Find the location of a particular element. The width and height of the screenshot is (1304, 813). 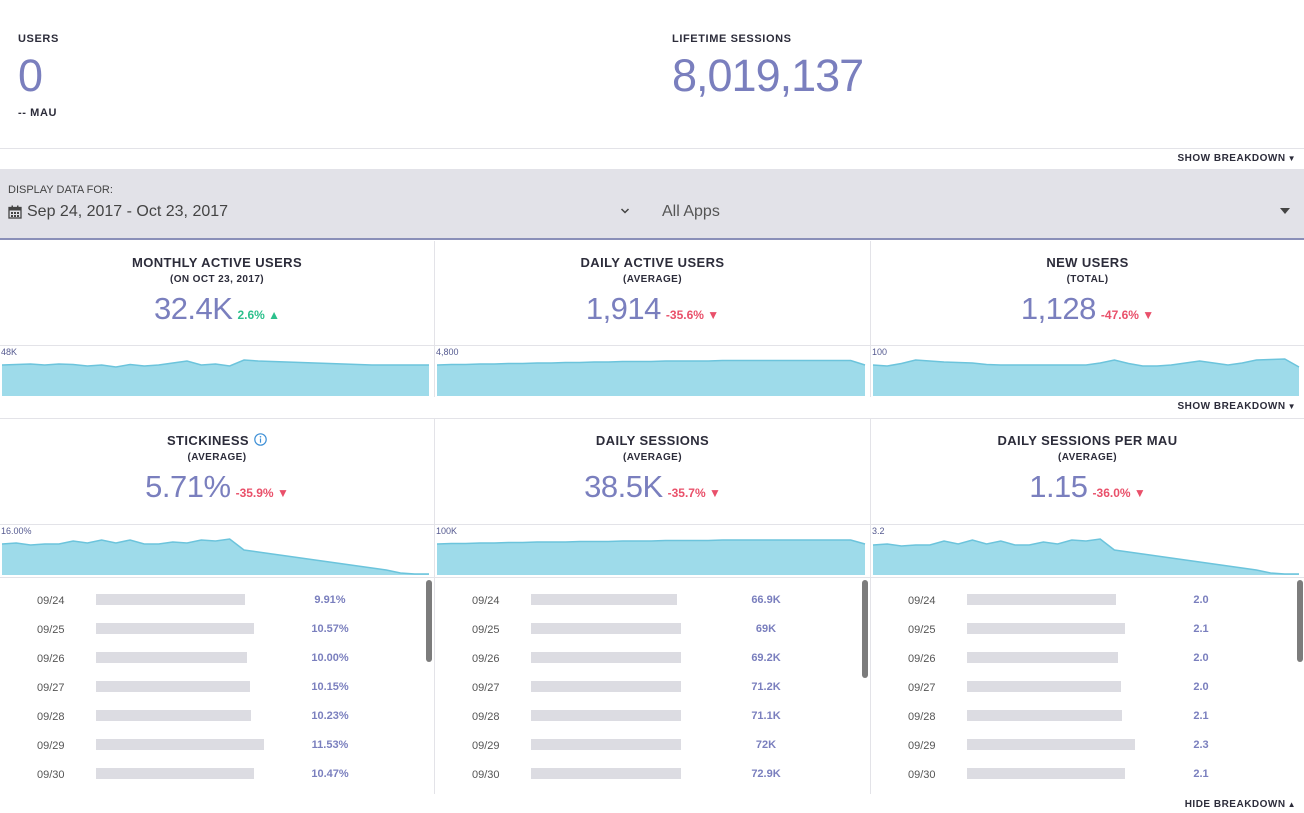

sparkline-max-label: 16.00% is located at coordinates (16, 531).